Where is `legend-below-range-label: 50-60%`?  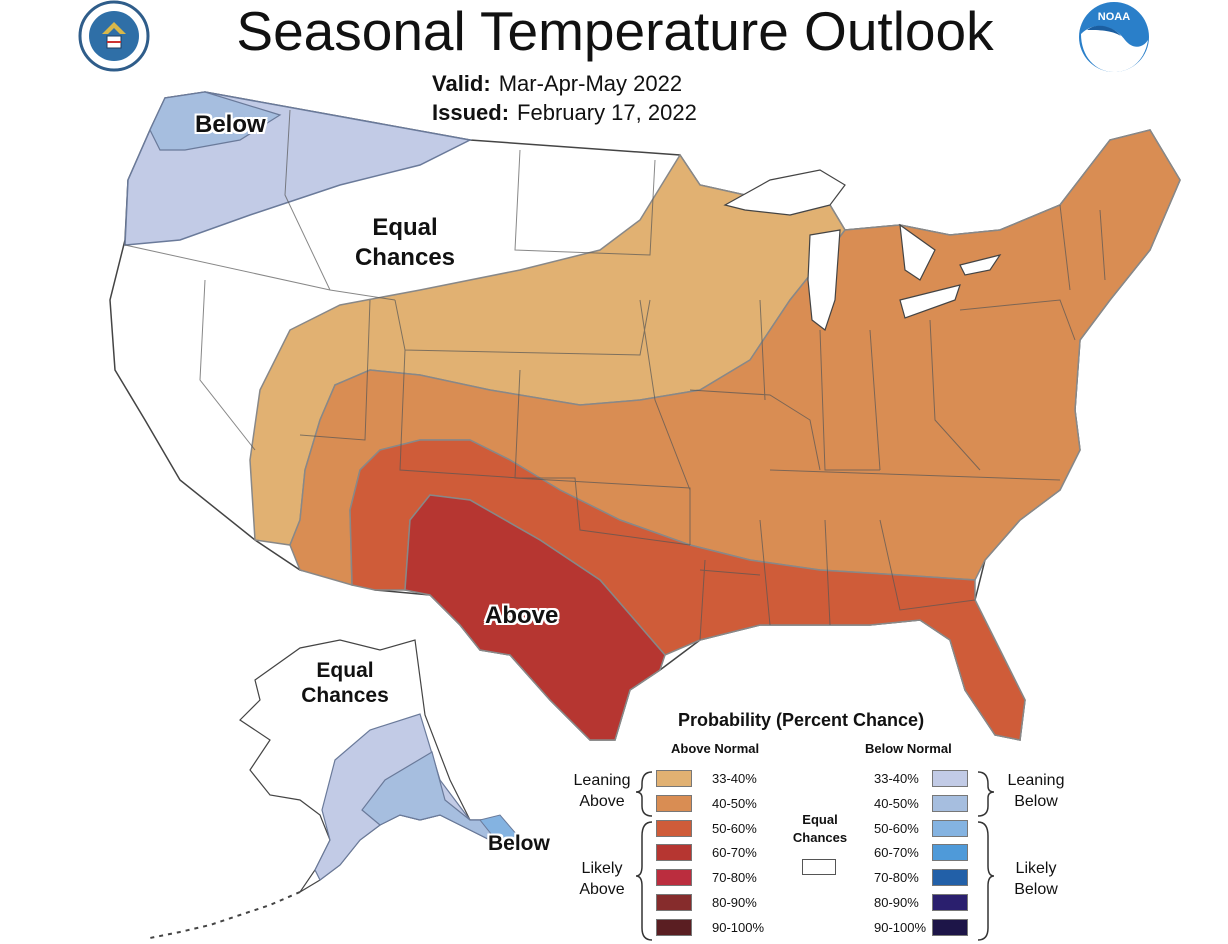 legend-below-range-label: 50-60% is located at coordinates (896, 828).